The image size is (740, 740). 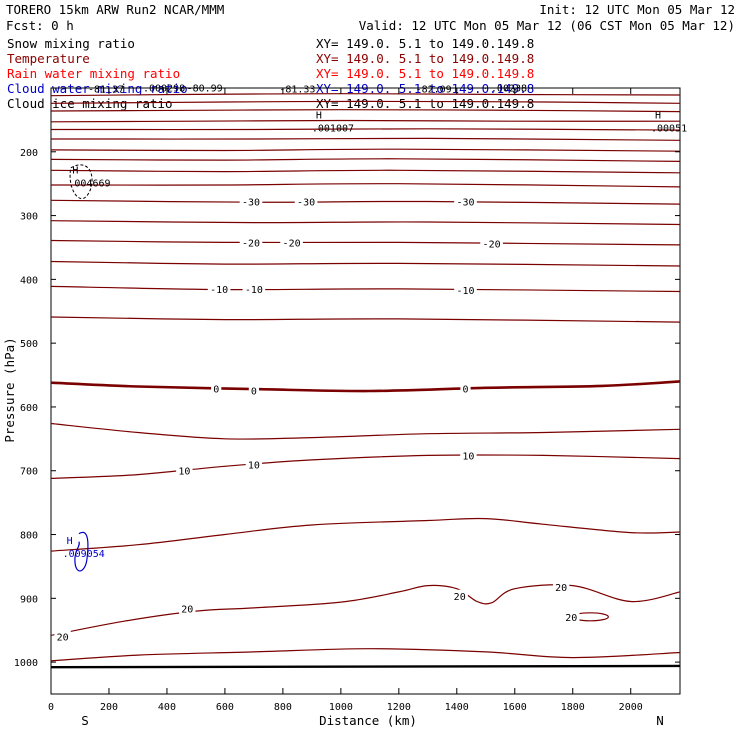 I want to click on x-tick-label: 1800, so click(x=573, y=707).